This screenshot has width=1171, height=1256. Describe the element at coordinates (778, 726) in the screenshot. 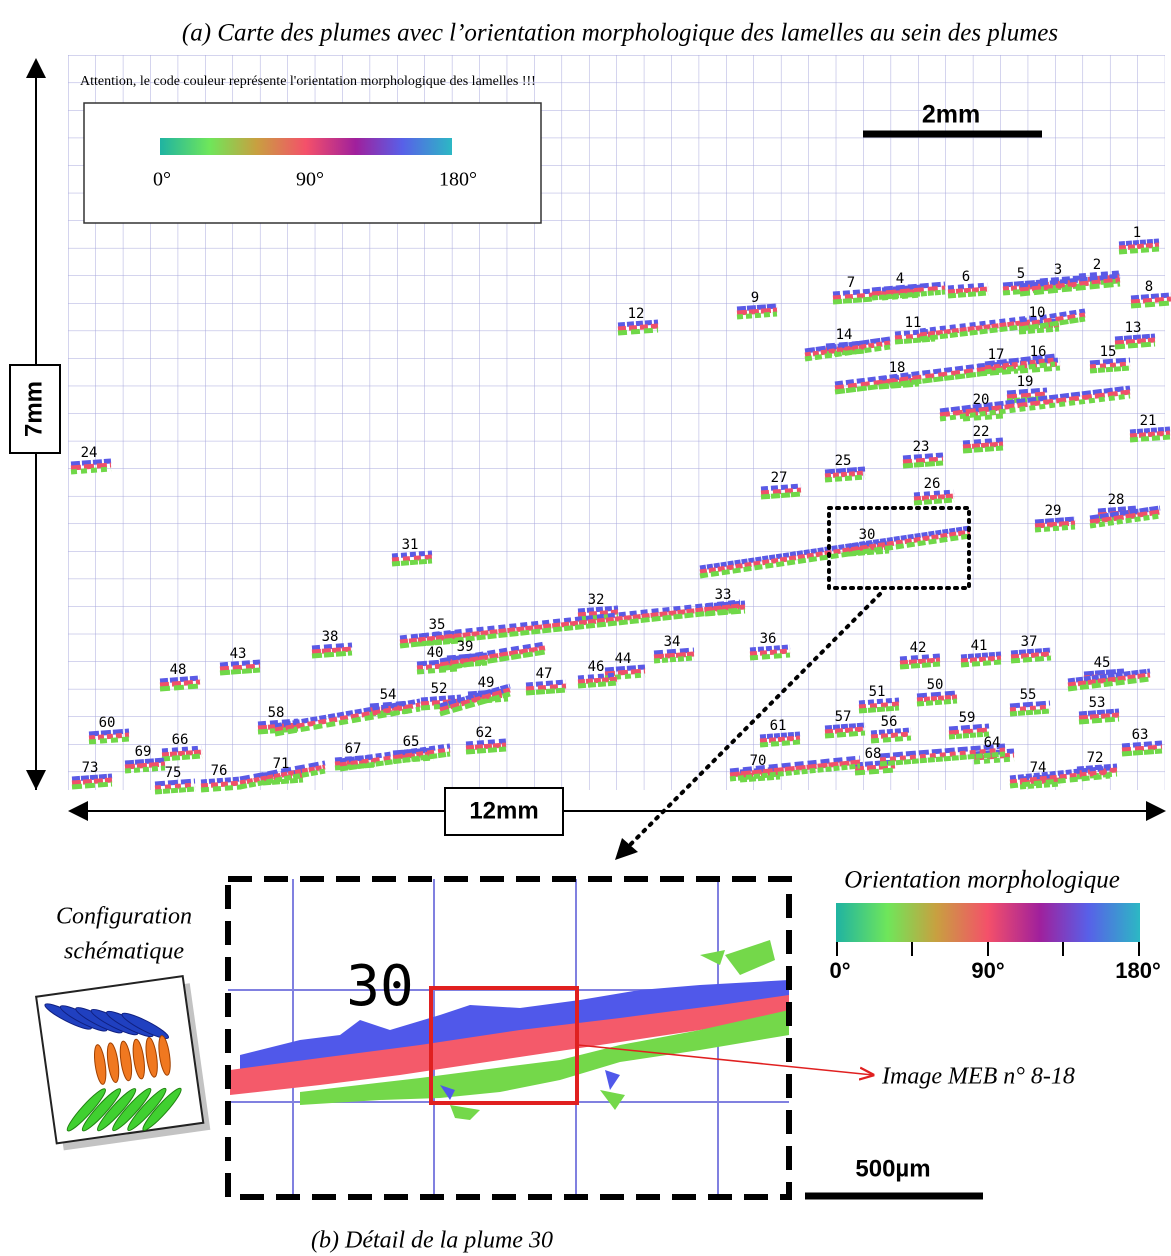

I see `plume-label: 61` at that location.